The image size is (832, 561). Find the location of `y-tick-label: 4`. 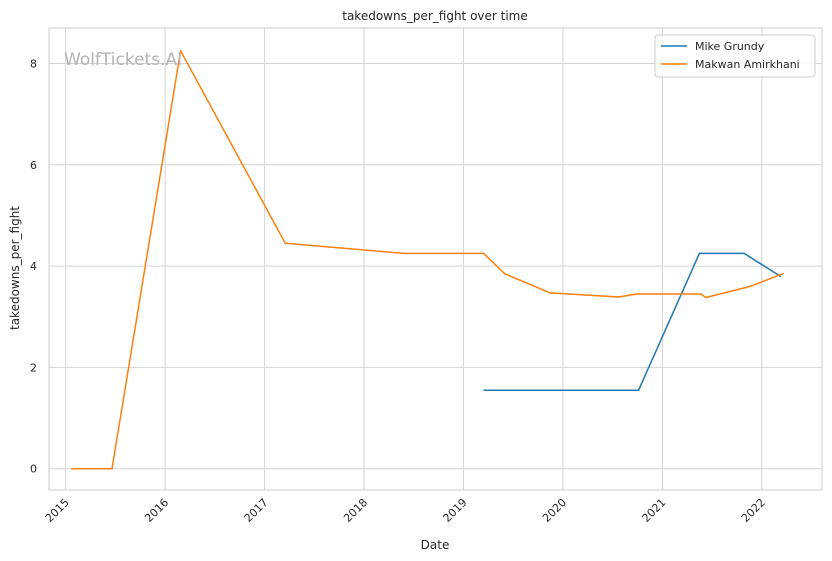

y-tick-label: 4 is located at coordinates (33, 266).